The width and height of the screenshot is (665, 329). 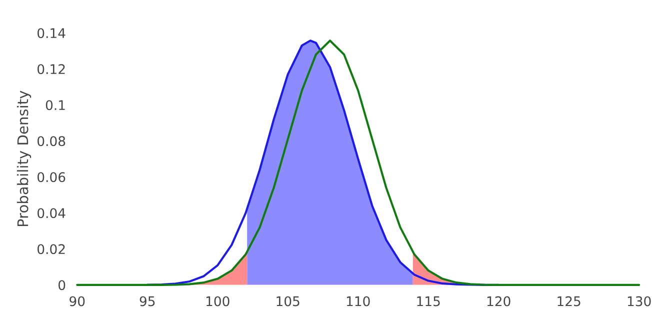 What do you see at coordinates (52, 177) in the screenshot?
I see `y-tick-label: 0.06` at bounding box center [52, 177].